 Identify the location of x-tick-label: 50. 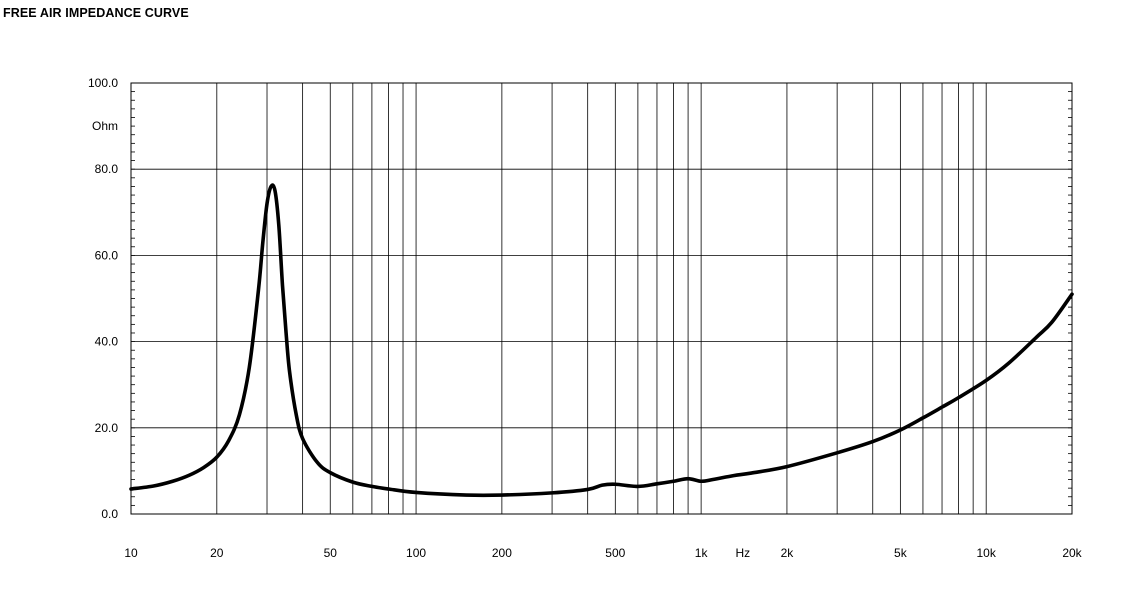
(331, 553).